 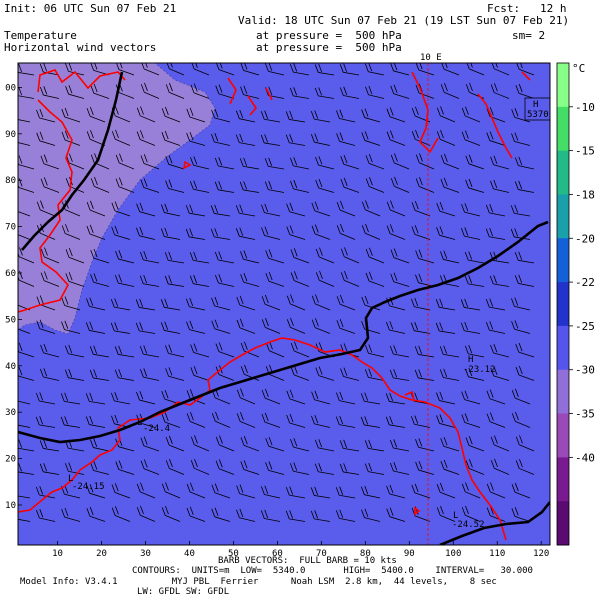 I want to click on y-tick-label: 50, so click(x=10, y=320).